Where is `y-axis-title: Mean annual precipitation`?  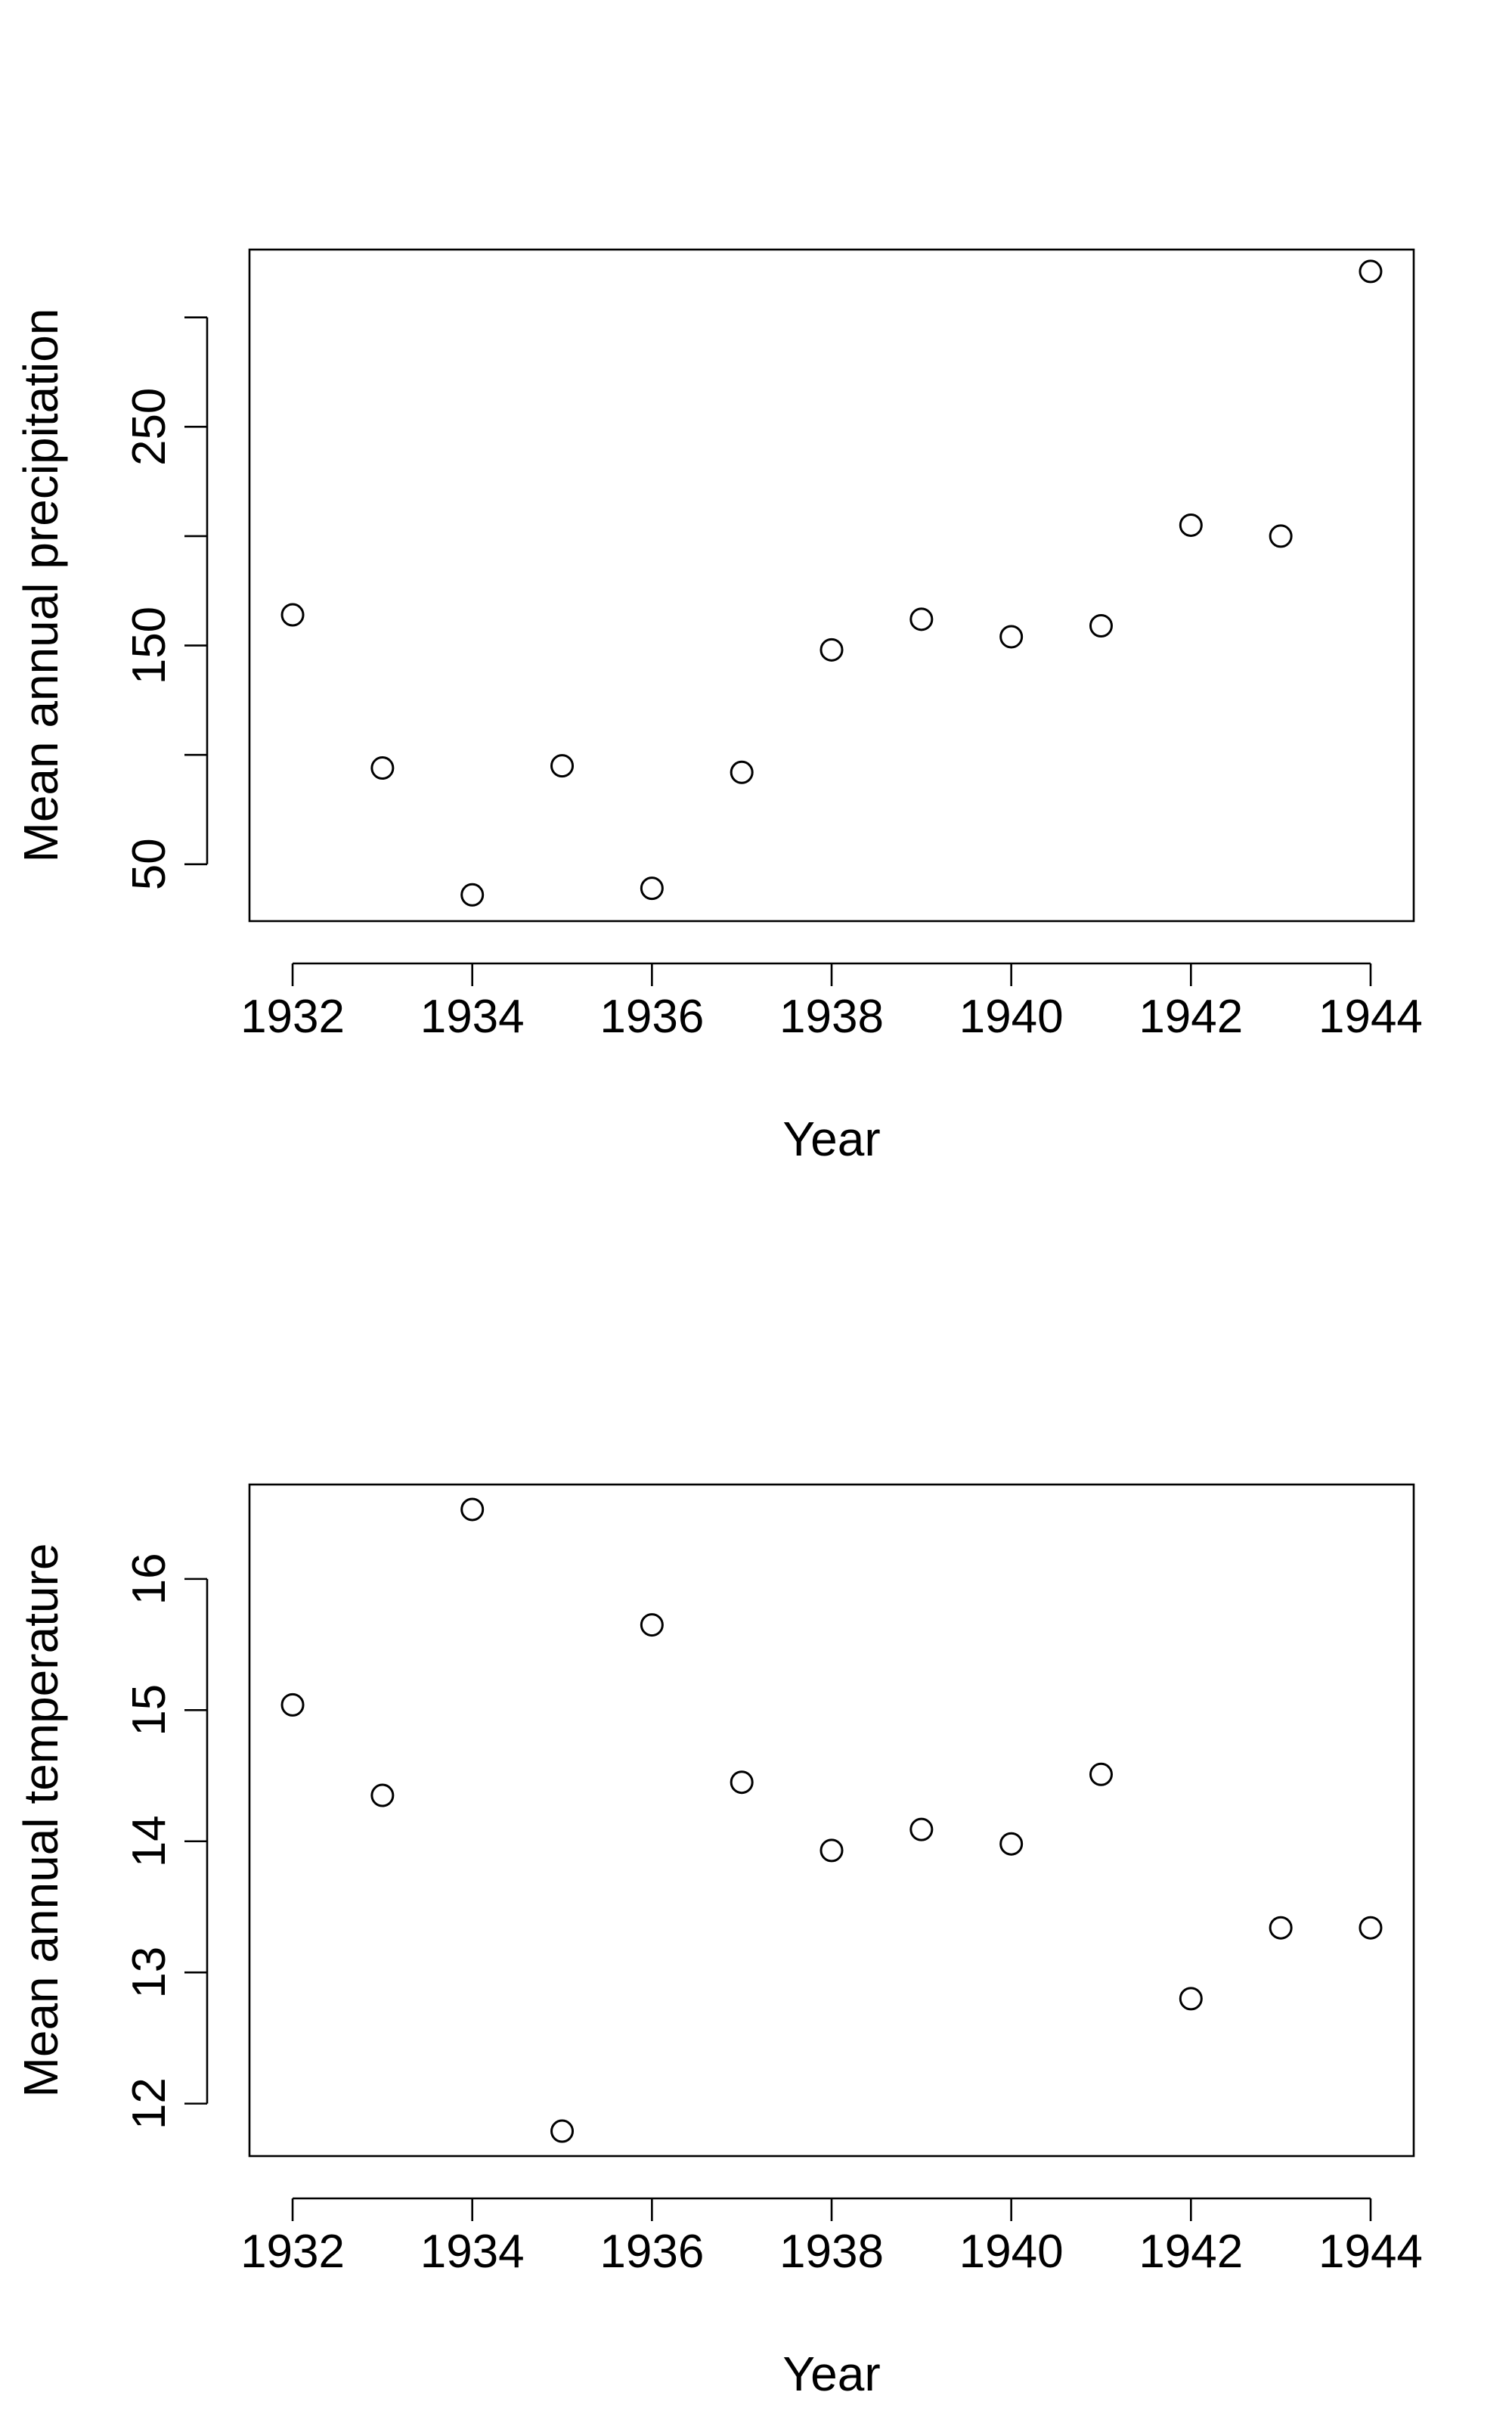
y-axis-title: Mean annual precipitation is located at coordinates (41, 586).